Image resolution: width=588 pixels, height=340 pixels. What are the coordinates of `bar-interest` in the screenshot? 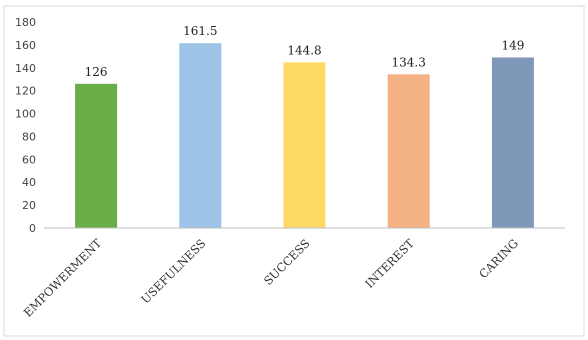 It's located at (408, 151).